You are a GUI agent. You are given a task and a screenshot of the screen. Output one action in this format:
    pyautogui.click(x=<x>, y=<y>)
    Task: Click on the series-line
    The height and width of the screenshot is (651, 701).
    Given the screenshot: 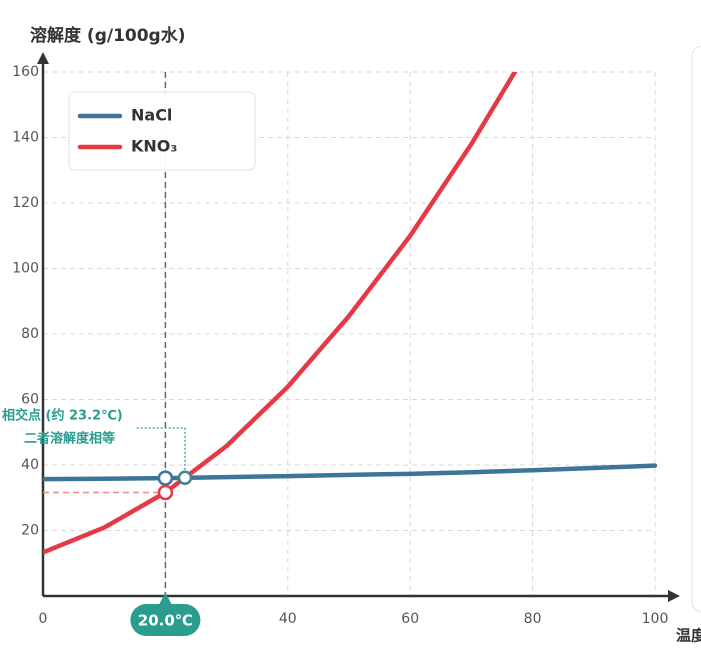 What is the action you would take?
    pyautogui.click(x=288, y=474)
    